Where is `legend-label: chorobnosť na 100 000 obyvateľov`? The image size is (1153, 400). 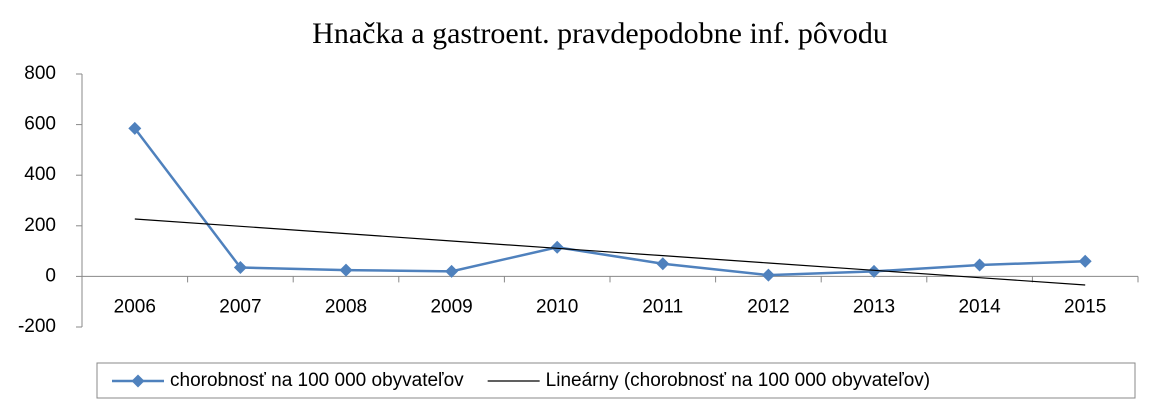
legend-label: chorobnosť na 100 000 obyvateľov is located at coordinates (317, 380).